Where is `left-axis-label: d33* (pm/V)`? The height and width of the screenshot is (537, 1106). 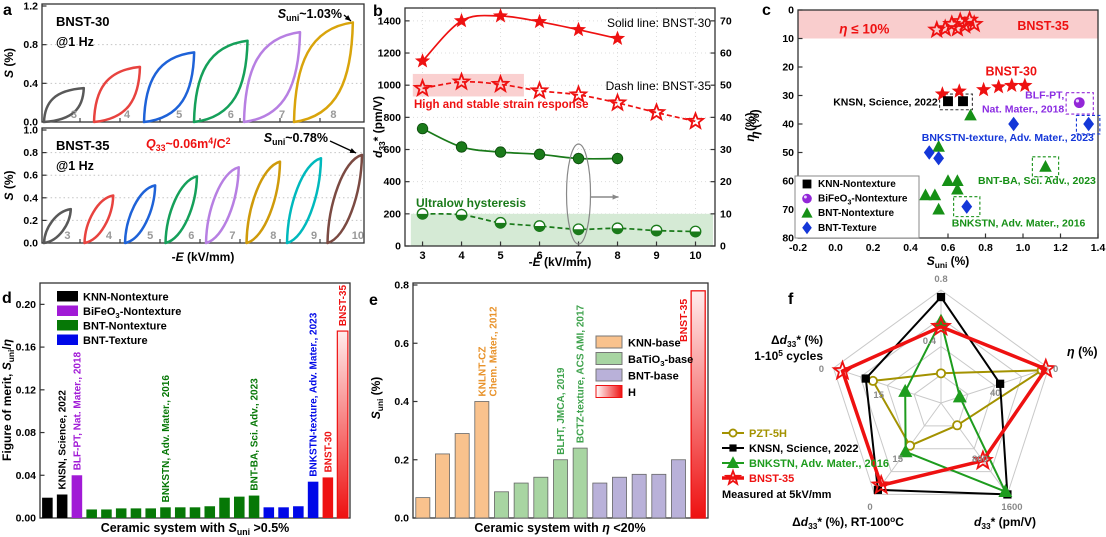
left-axis-label: d33* (pm/V) is located at coordinates (379, 127).